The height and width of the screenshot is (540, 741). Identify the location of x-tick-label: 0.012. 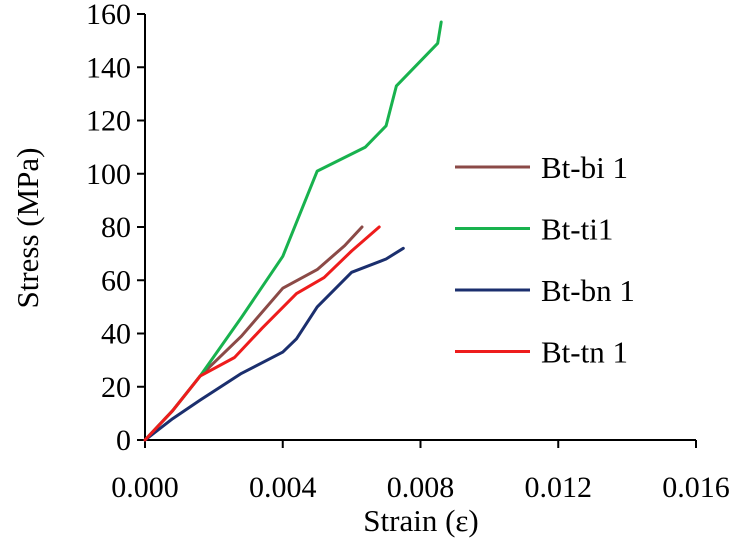
(559, 487).